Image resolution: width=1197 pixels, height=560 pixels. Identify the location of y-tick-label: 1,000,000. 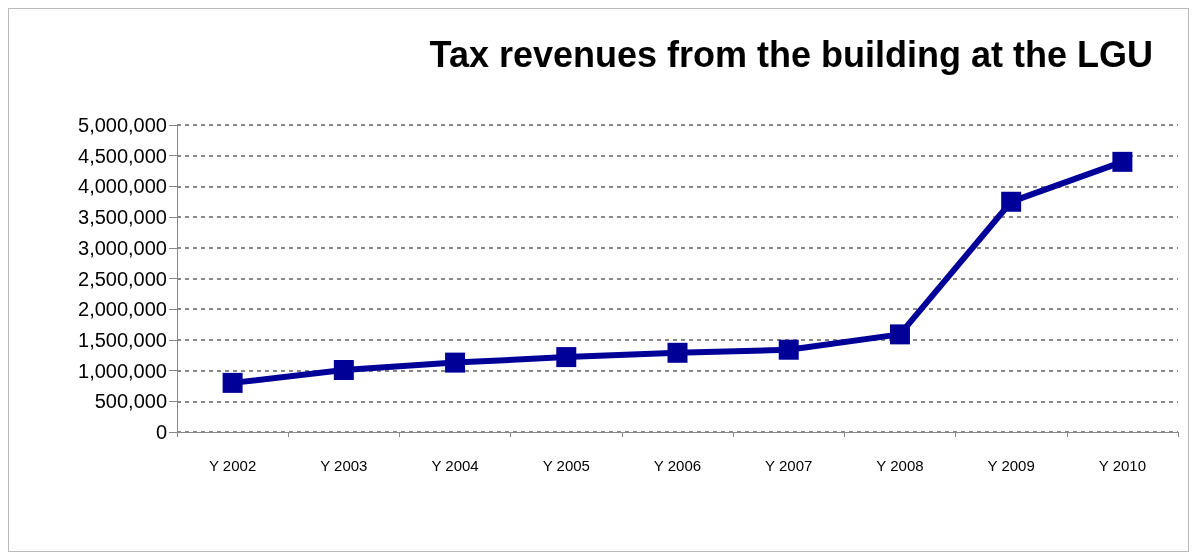
(122, 370).